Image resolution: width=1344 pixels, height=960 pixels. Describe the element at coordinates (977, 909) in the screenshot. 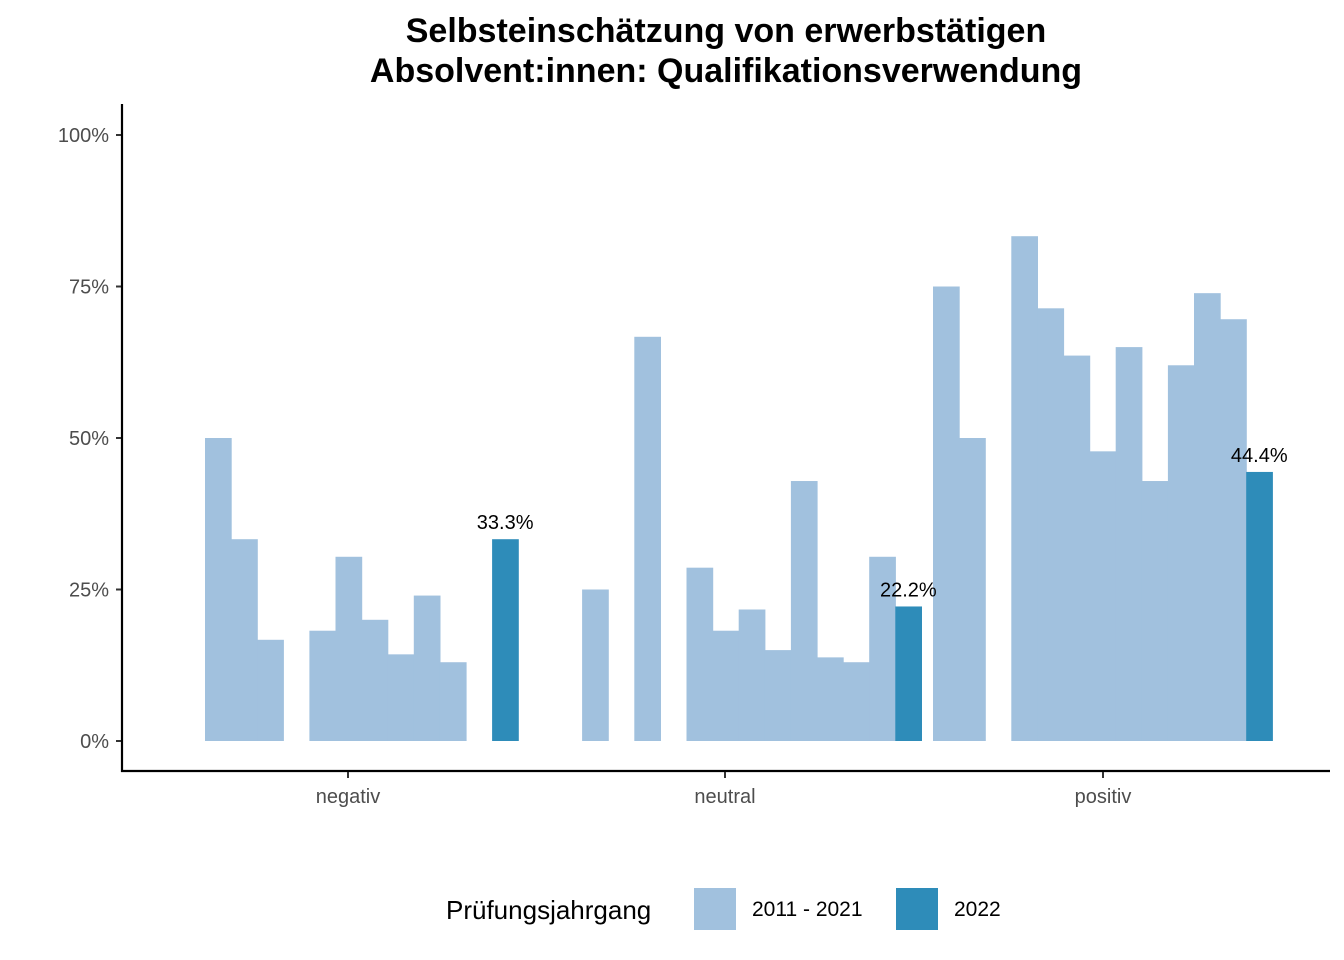

I see `legend-label-2022: 2022` at that location.